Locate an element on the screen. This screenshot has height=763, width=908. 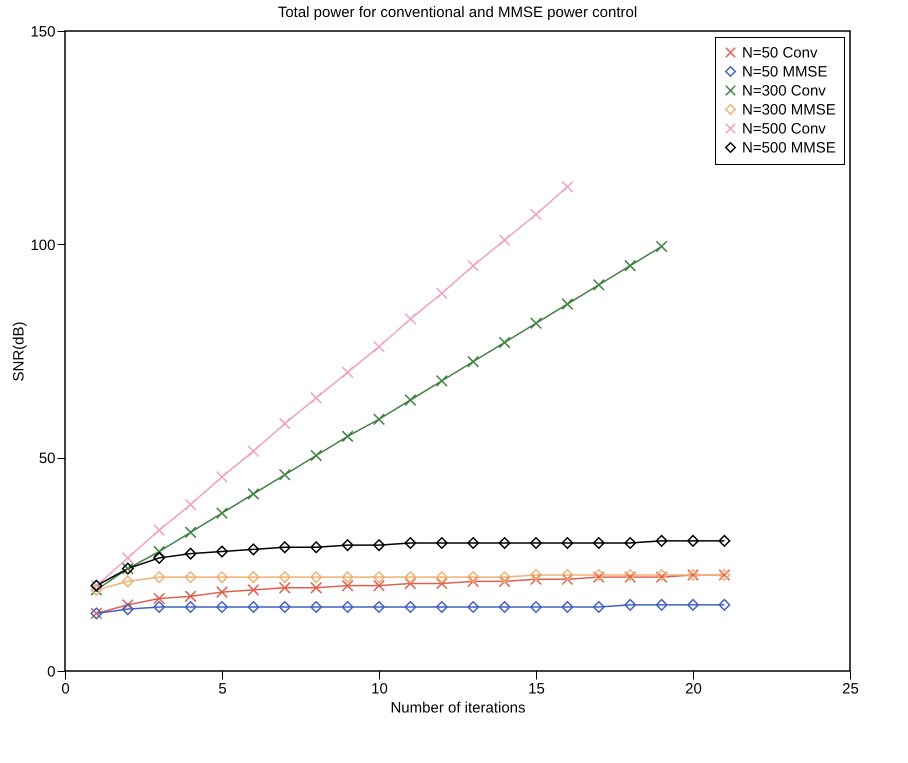
x-tick-label: 0 is located at coordinates (65, 689).